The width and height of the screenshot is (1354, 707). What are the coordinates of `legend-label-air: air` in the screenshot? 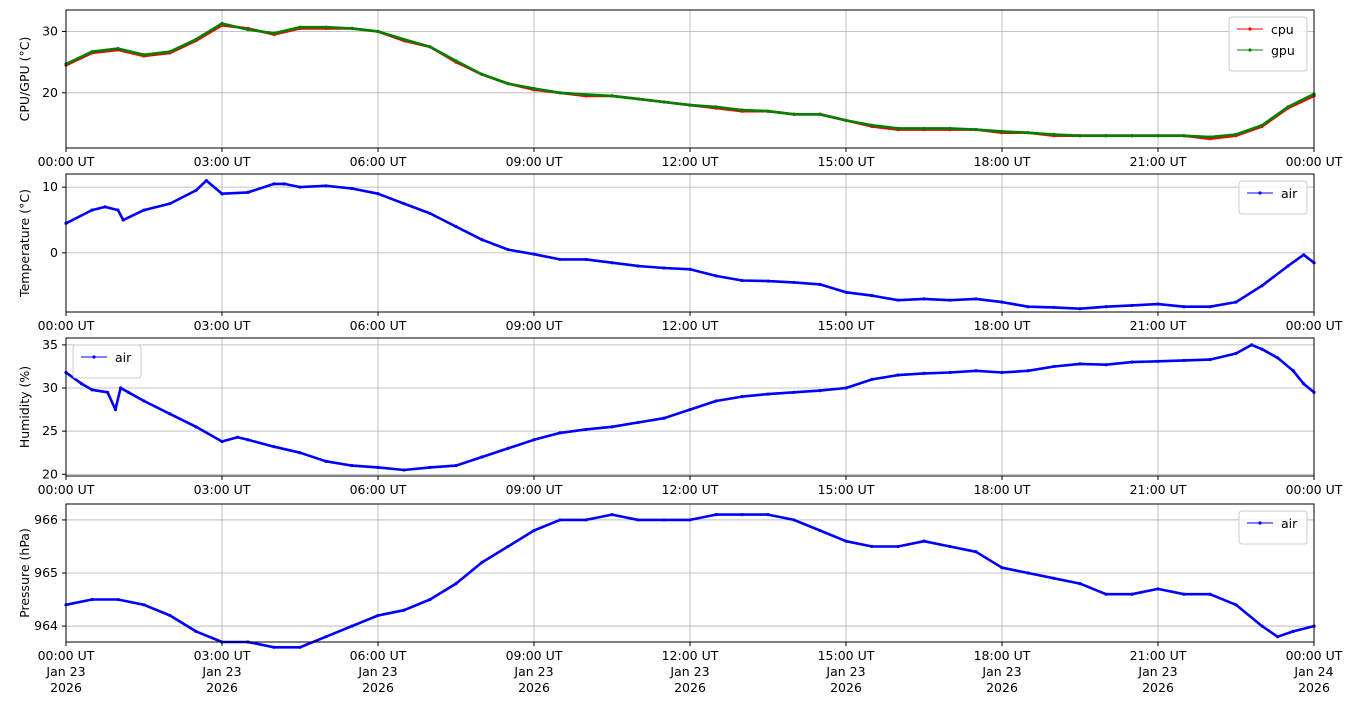 It's located at (1289, 523).